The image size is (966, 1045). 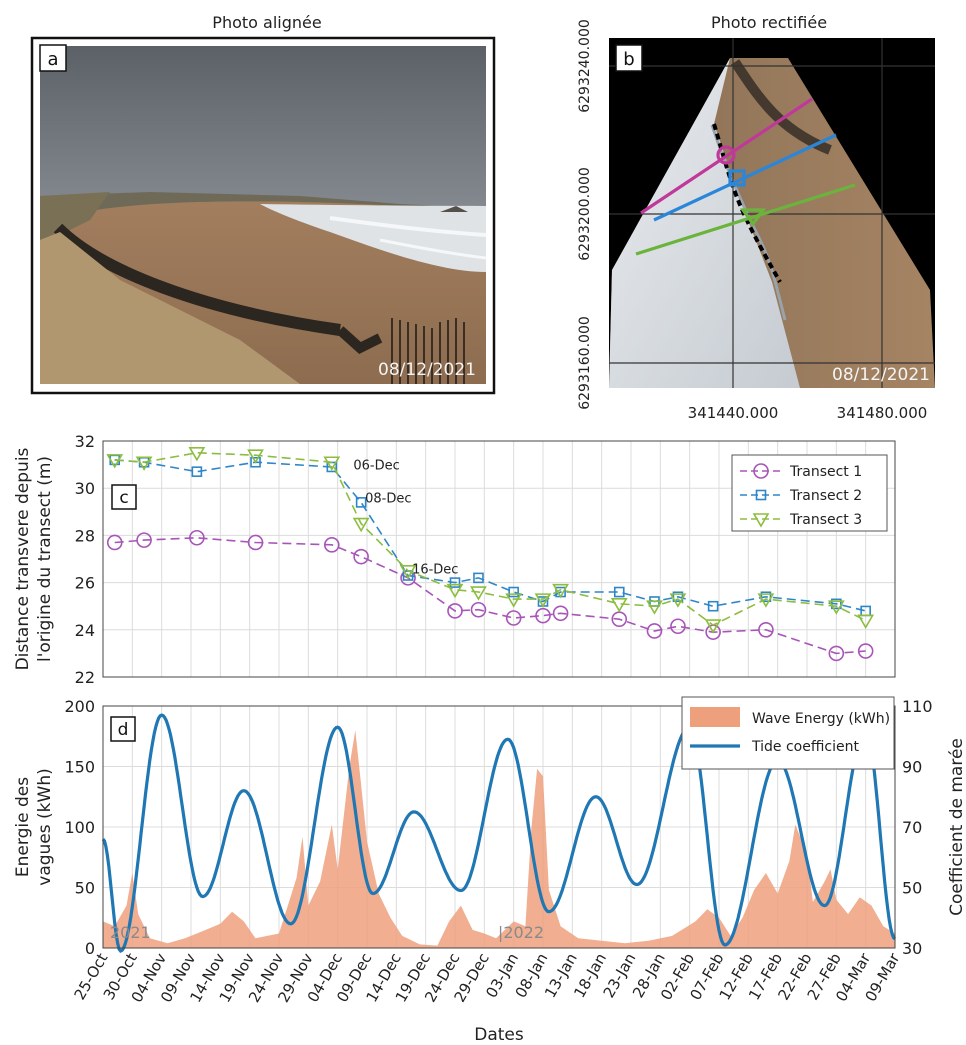 I want to click on panel-a-letter: a, so click(x=52, y=59).